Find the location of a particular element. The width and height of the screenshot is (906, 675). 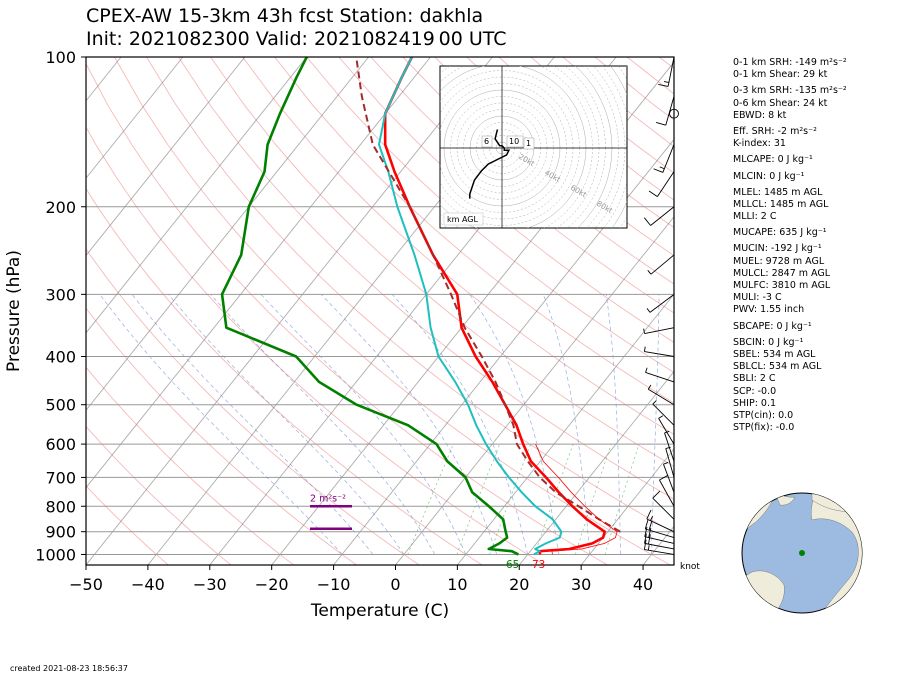

y-tick-label: 400 is located at coordinates (60, 357).